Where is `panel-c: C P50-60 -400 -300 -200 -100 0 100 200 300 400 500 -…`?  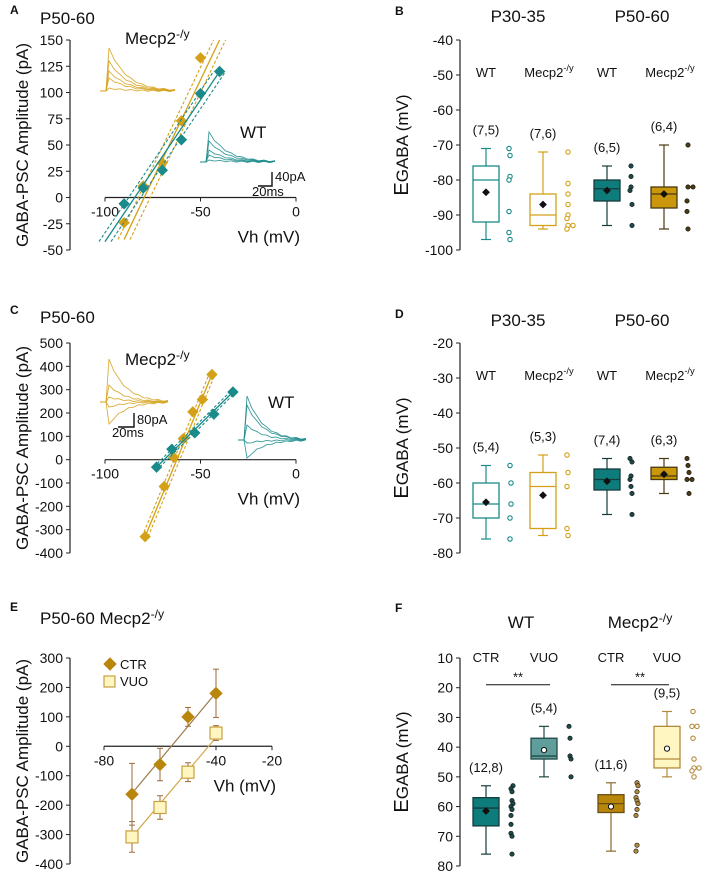
panel-c: C P50-60 -400 -300 -200 -100 0 100 200 300 400 500 -… is located at coordinates (158, 432).